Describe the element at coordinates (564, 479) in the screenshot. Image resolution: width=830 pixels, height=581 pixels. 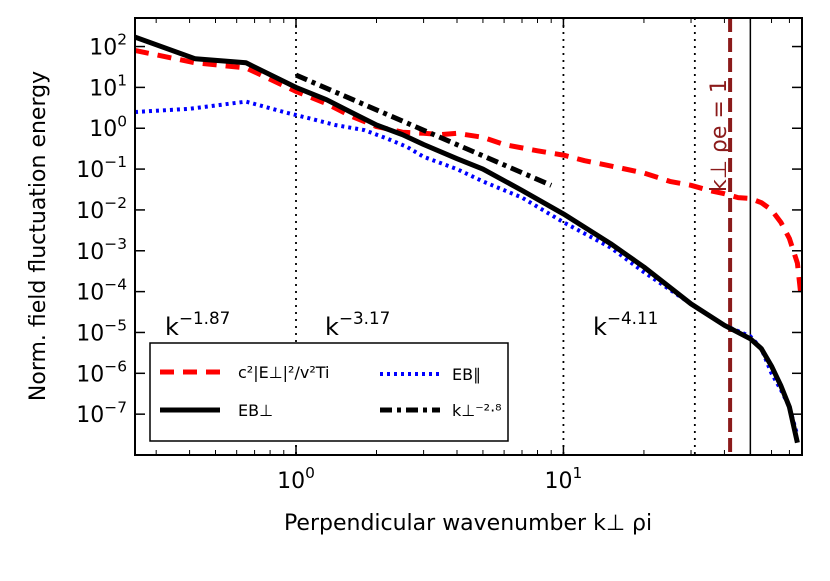
I see `x-tick-label-1: 10¹` at that location.